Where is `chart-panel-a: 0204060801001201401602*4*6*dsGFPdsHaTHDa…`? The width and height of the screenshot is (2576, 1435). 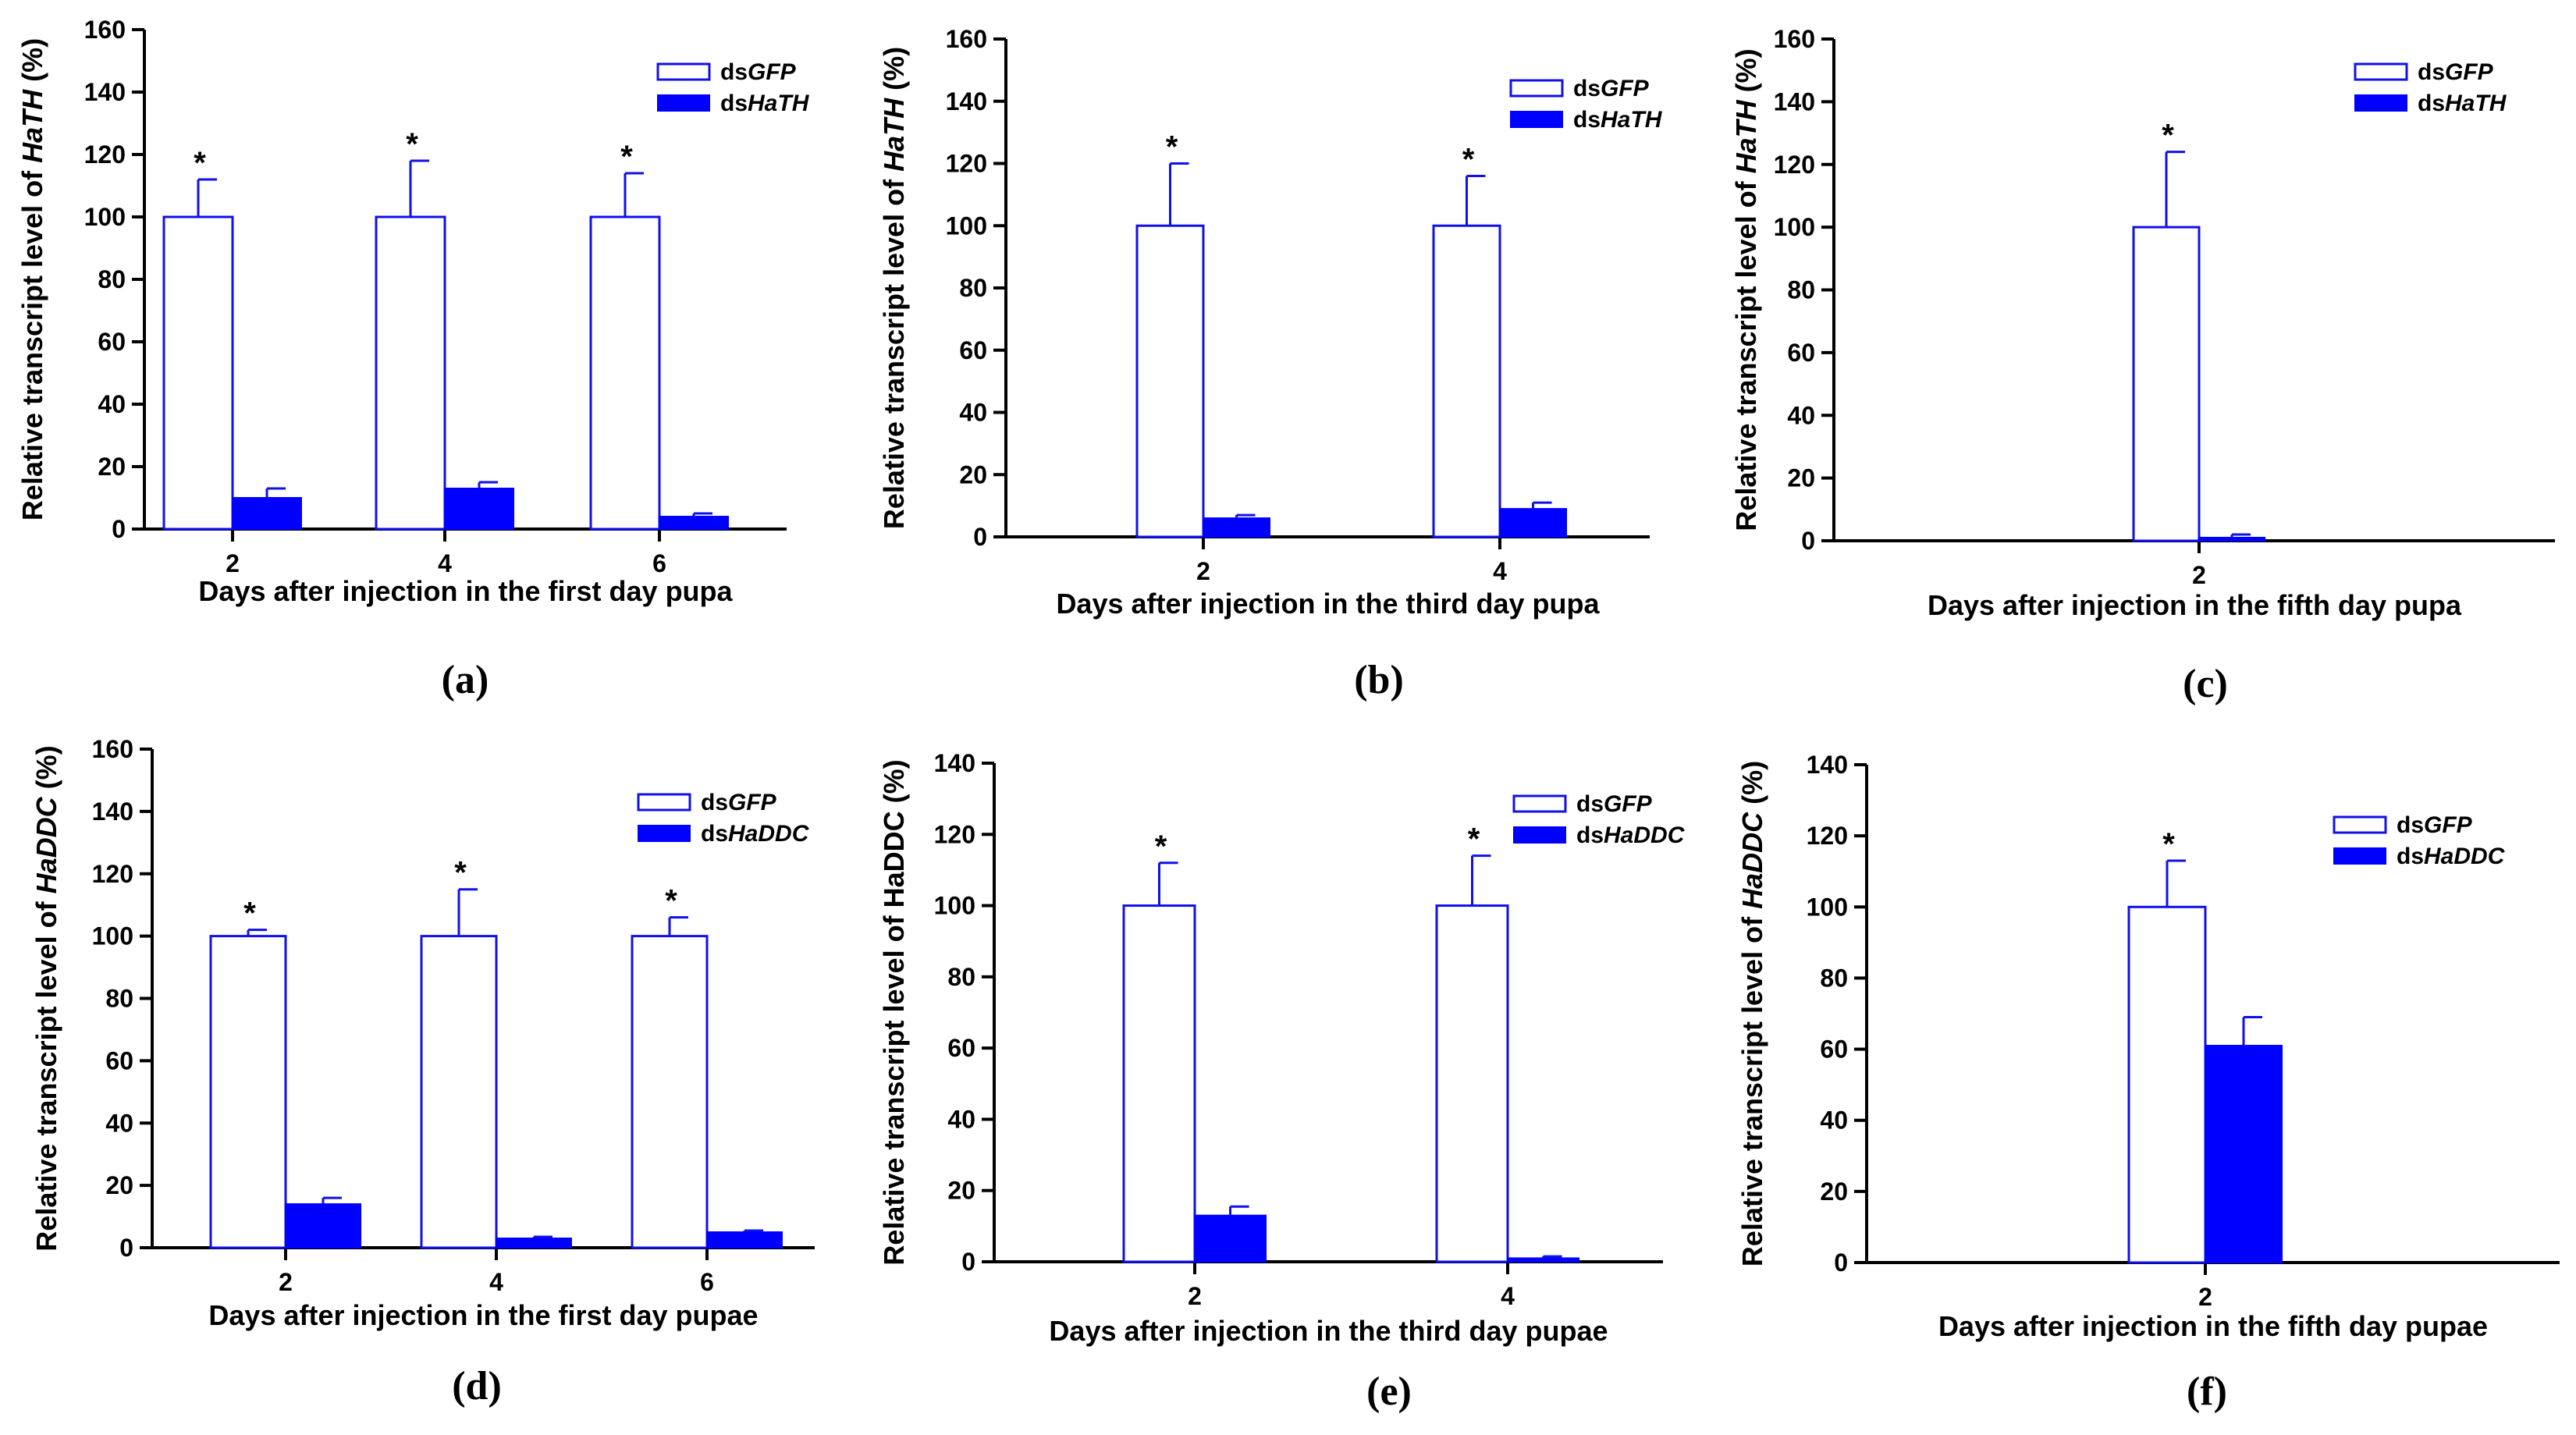 chart-panel-a: 0204060801001201401602*4*6*dsGFPdsHaTHDa… is located at coordinates (413, 359).